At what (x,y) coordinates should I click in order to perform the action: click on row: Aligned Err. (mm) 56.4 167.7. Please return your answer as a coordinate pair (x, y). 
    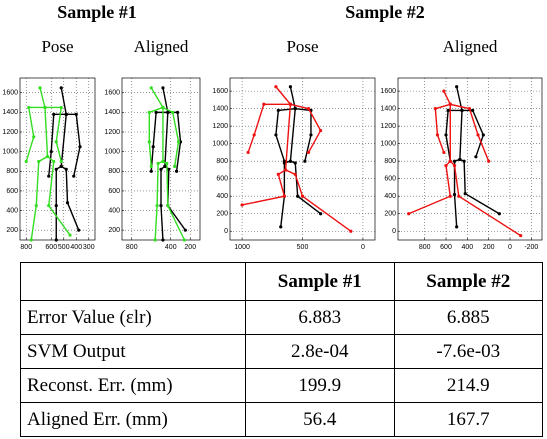
    Looking at the image, I should click on (281, 419).